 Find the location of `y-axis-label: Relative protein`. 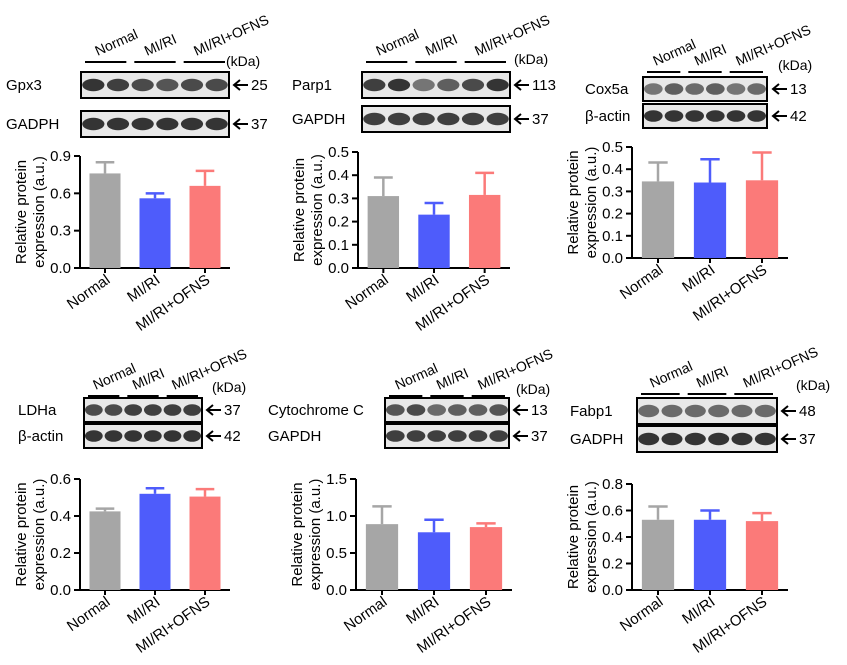

y-axis-label: Relative protein is located at coordinates (21, 212).